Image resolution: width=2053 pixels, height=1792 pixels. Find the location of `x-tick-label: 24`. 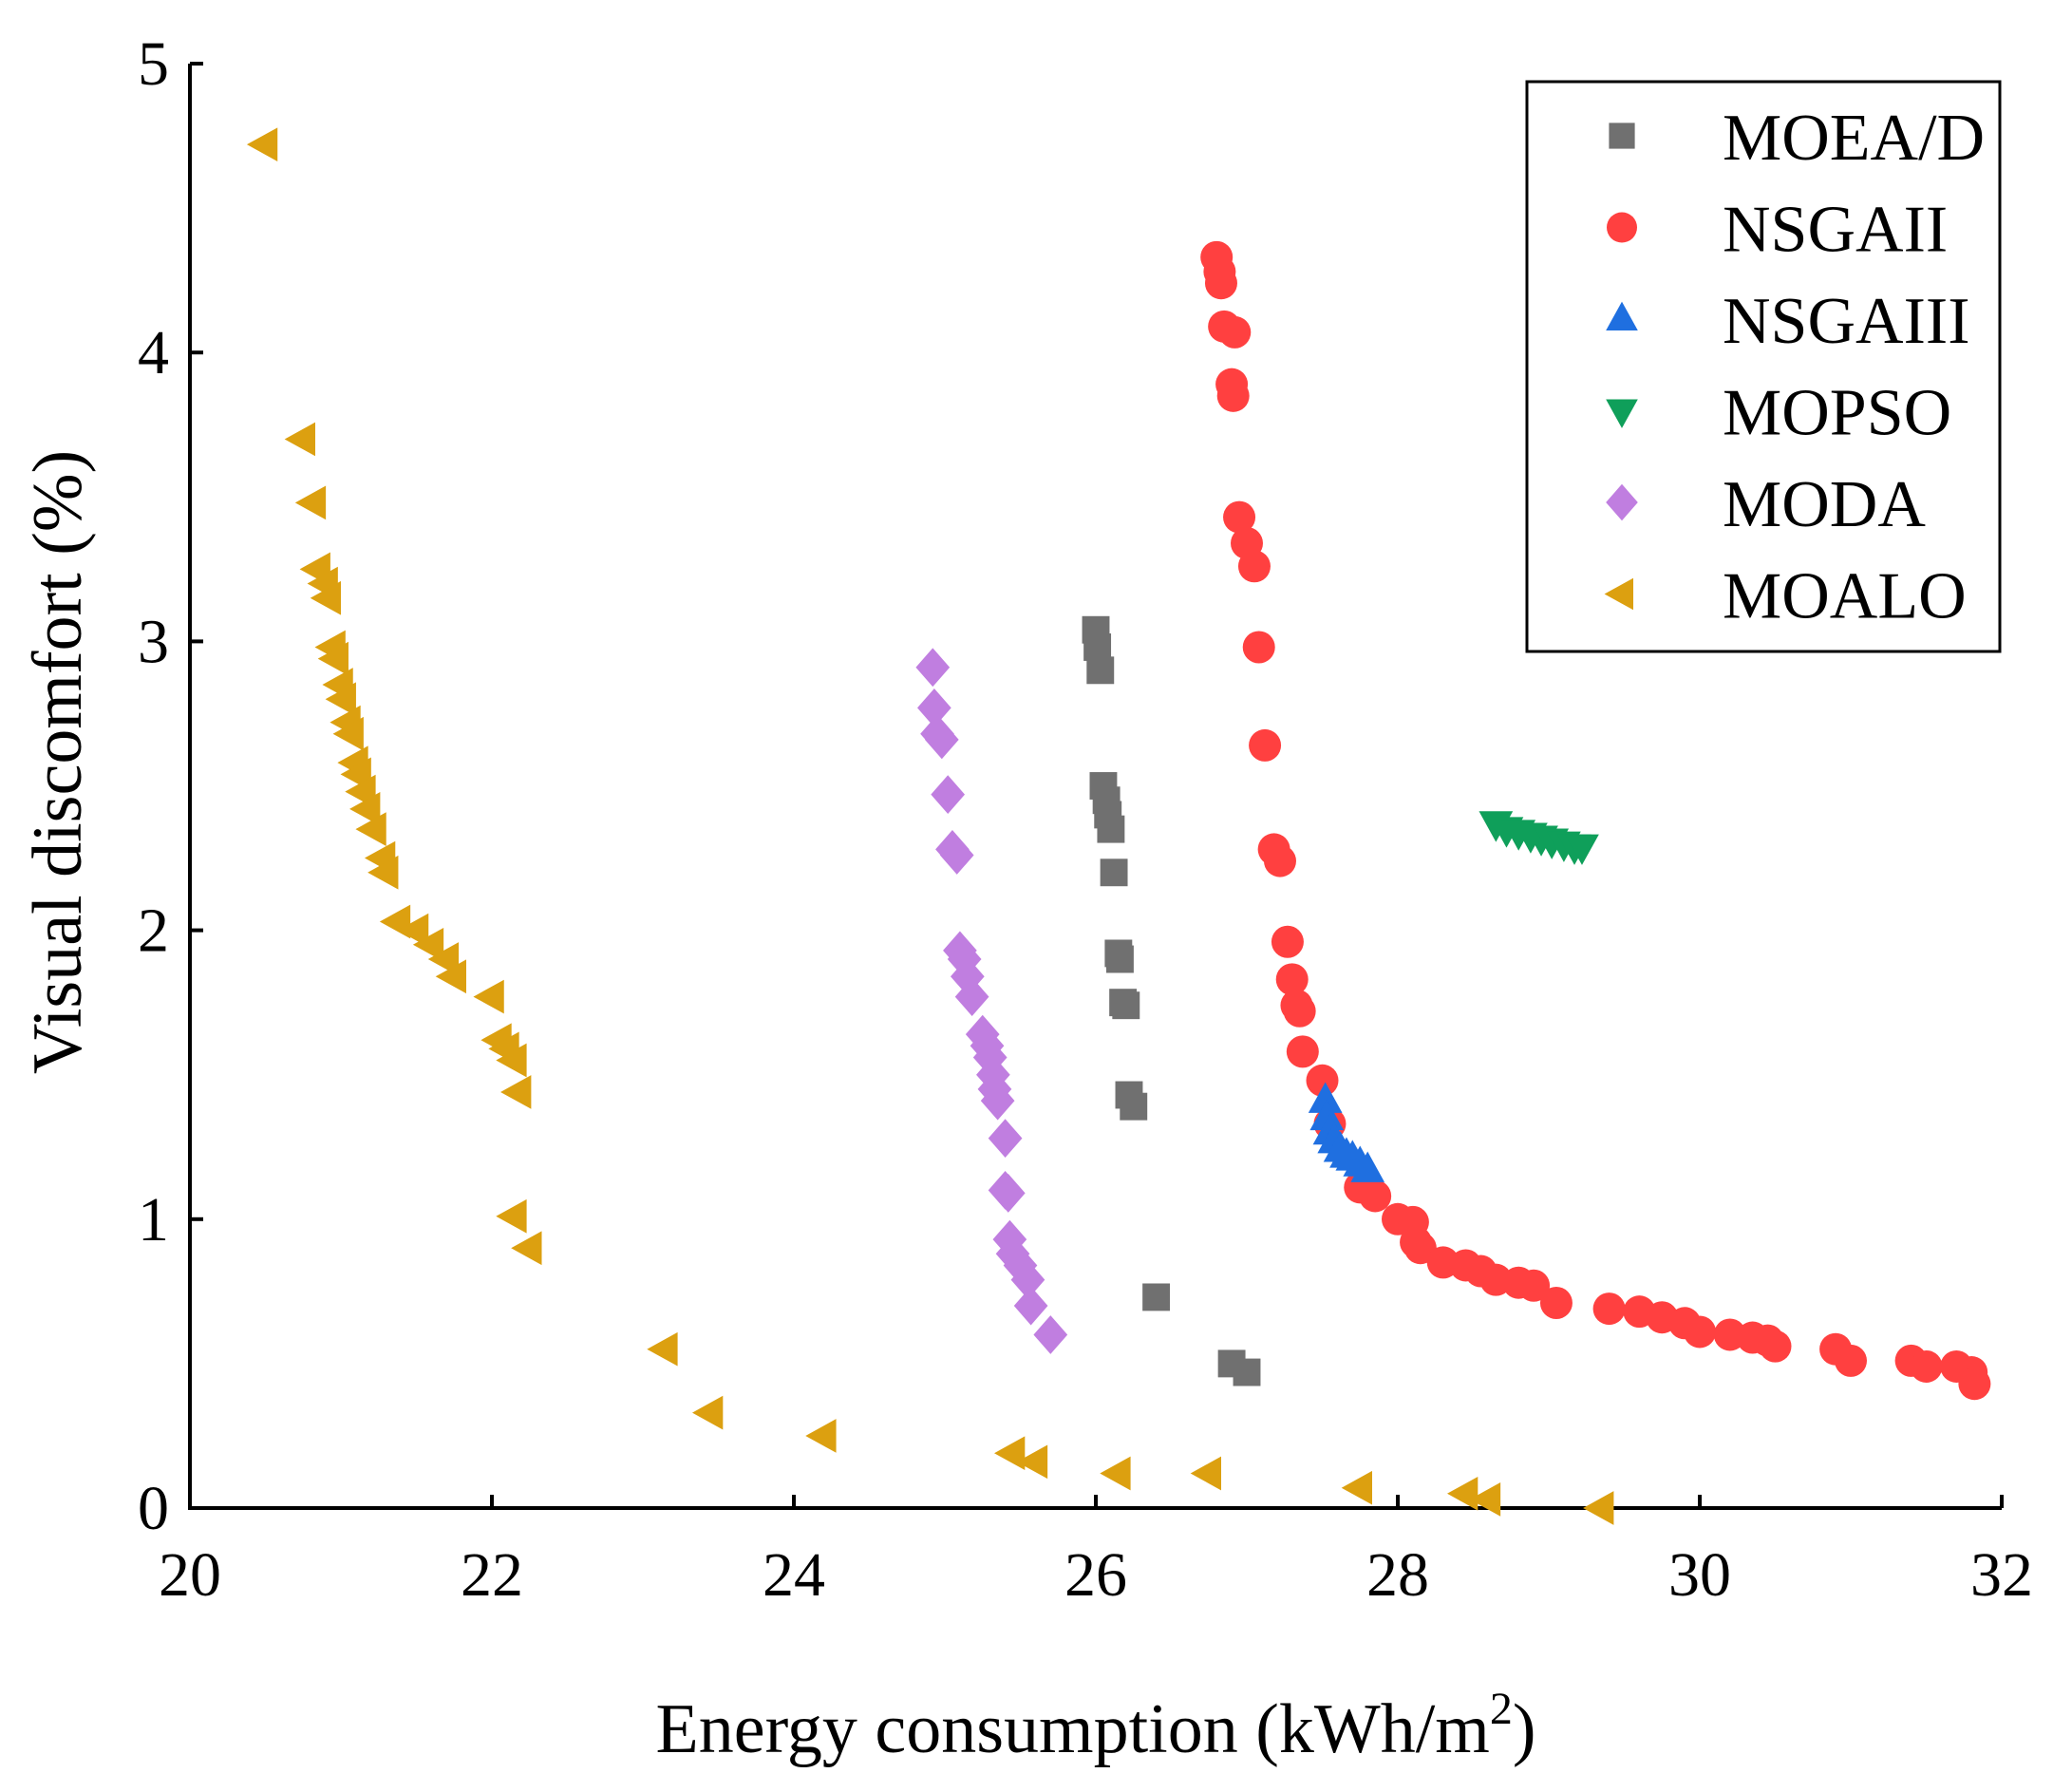

x-tick-label: 24 is located at coordinates (794, 1575).